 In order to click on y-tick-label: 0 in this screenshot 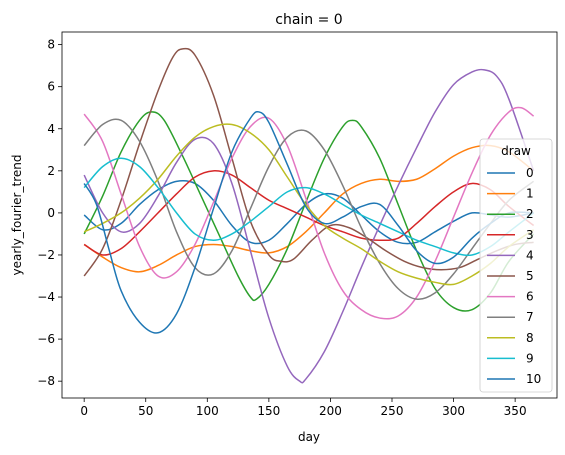, I will do `click(51, 213)`.